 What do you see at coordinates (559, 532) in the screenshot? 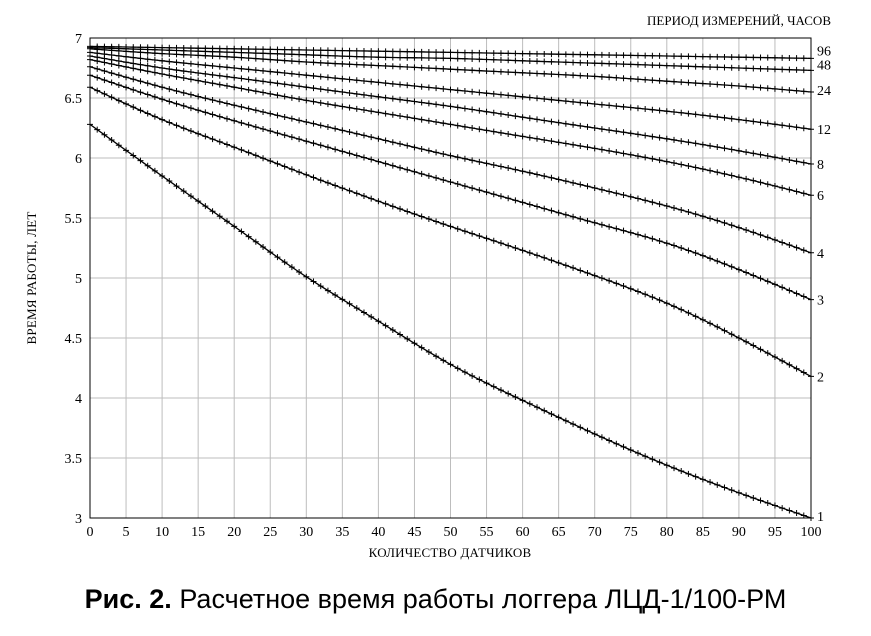
I see `x-tick-label: 65` at bounding box center [559, 532].